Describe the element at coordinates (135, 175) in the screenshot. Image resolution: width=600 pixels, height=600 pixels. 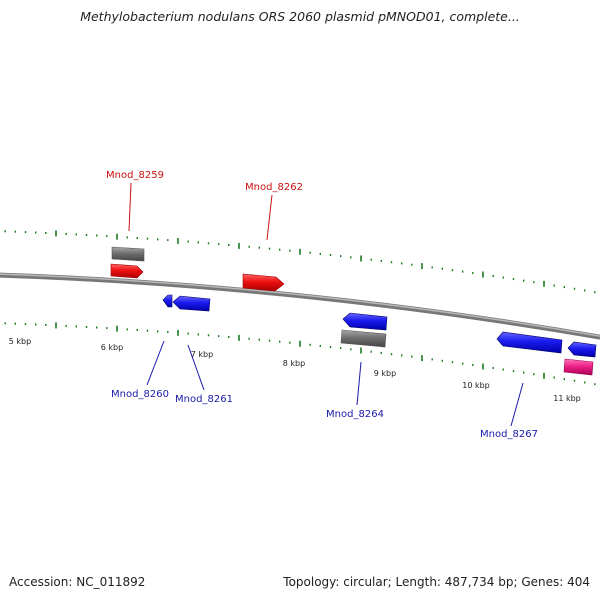
I see `gene-label: Mnod_8259` at that location.